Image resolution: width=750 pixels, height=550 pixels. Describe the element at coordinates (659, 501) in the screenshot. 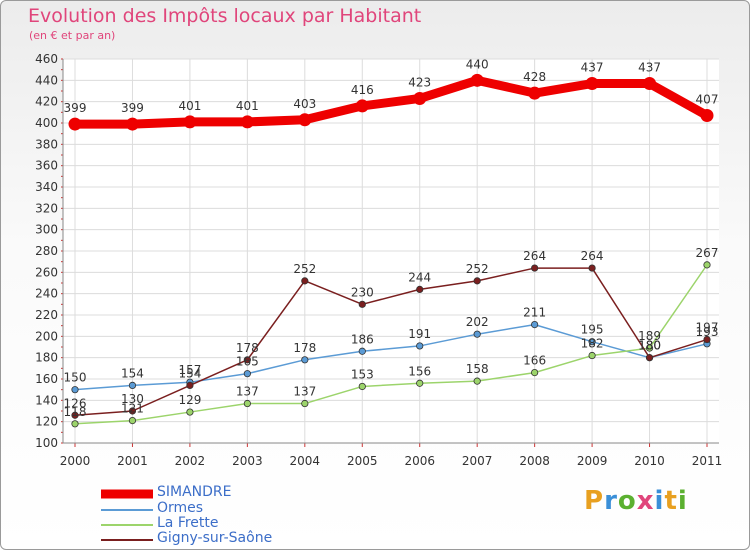

I see `logo-letter: i` at that location.